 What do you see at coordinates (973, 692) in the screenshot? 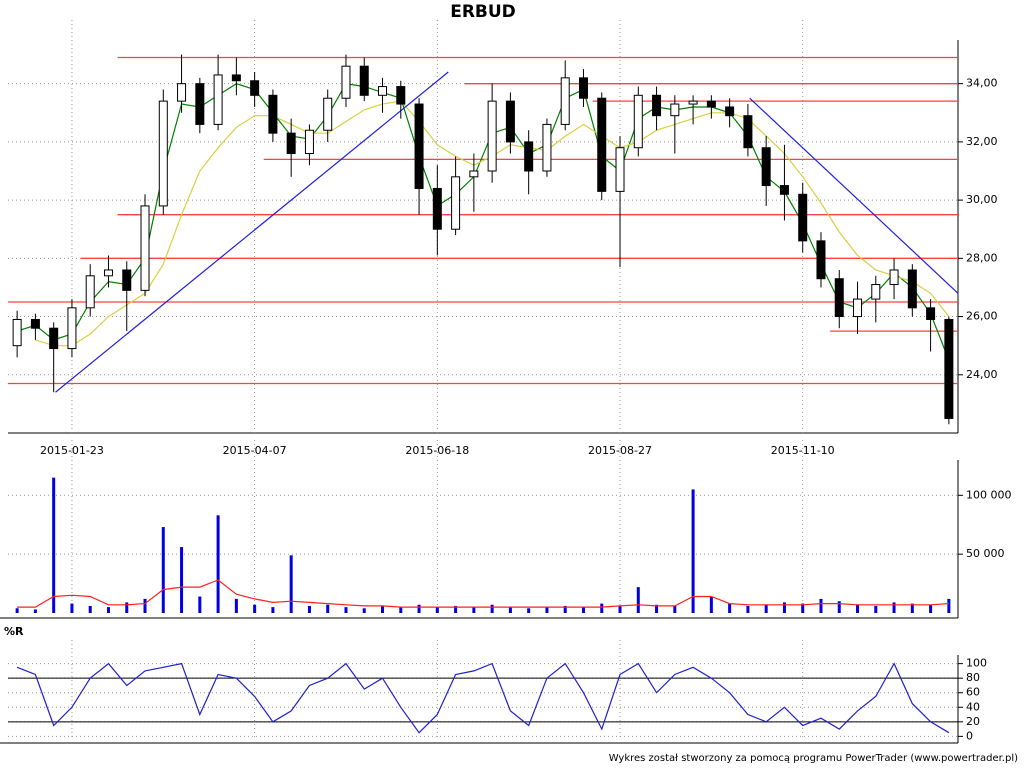
I see `y-tick-label: 60` at bounding box center [973, 692].